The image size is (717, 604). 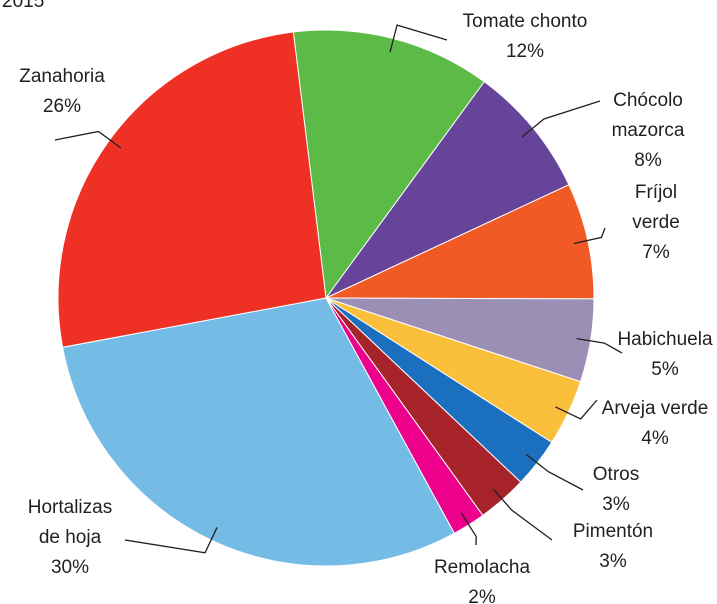 I want to click on value-label: 2%, so click(x=482, y=595).